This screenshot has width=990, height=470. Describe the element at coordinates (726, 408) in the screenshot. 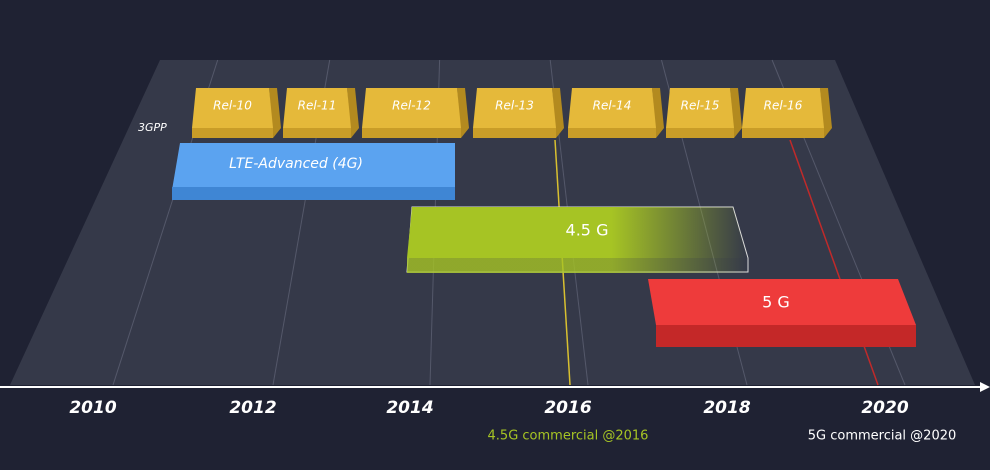

I see `year-label: 2018` at that location.